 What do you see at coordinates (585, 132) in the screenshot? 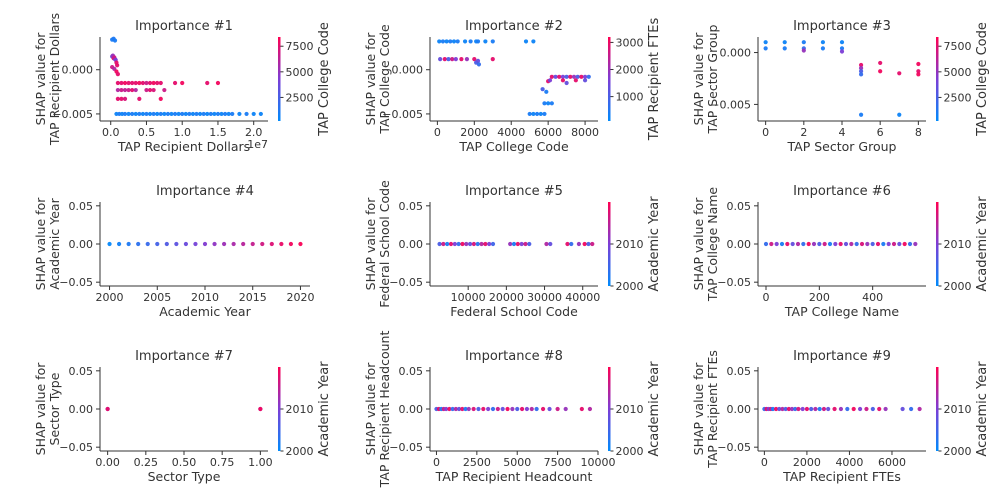
I see `x-tick-label: 8000` at bounding box center [585, 132].